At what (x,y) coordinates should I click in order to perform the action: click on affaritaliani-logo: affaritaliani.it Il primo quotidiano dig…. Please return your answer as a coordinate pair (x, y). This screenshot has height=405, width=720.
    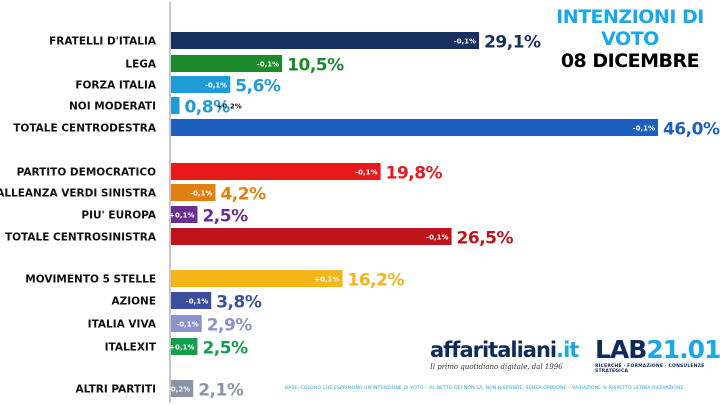
    Looking at the image, I should click on (510, 354).